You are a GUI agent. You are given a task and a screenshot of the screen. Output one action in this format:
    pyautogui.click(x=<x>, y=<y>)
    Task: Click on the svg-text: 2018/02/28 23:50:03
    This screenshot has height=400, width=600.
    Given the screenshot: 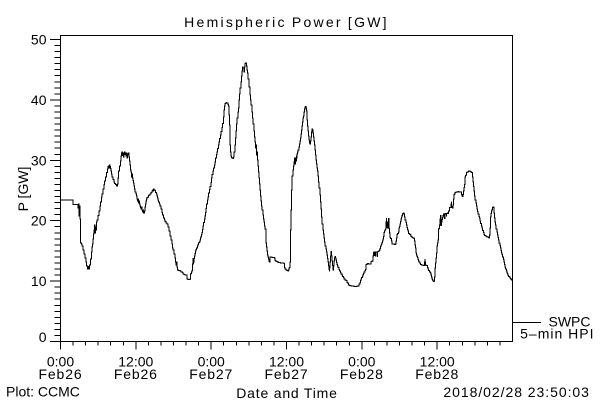 What is the action you would take?
    pyautogui.click(x=516, y=392)
    